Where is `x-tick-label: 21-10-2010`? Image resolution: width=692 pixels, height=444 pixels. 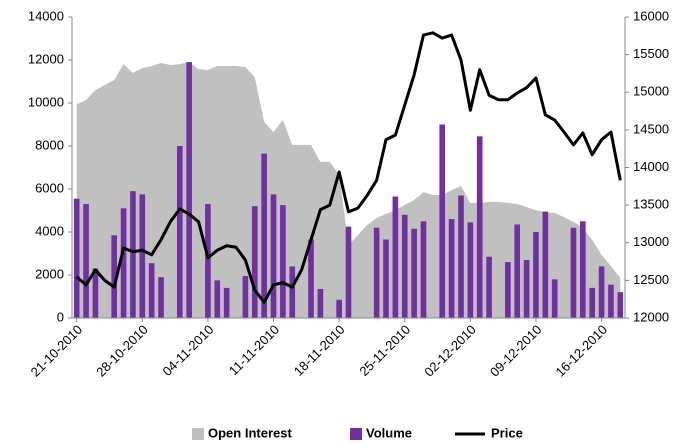
x-tick-label: 21-10-2010 is located at coordinates (57, 351).